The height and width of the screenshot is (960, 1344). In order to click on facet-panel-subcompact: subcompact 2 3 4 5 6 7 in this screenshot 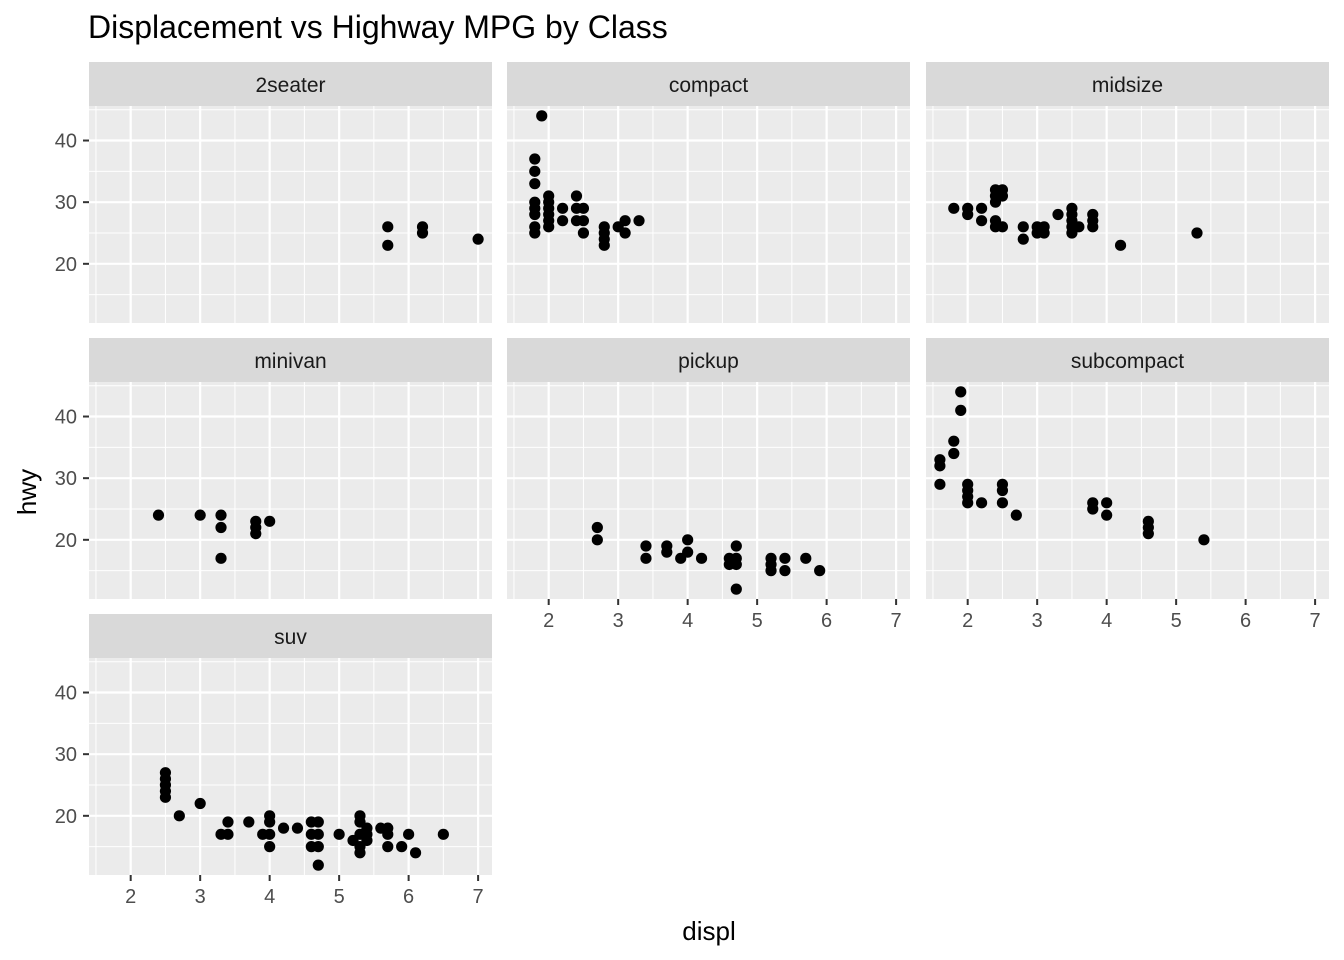, I will do `click(1127, 485)`.